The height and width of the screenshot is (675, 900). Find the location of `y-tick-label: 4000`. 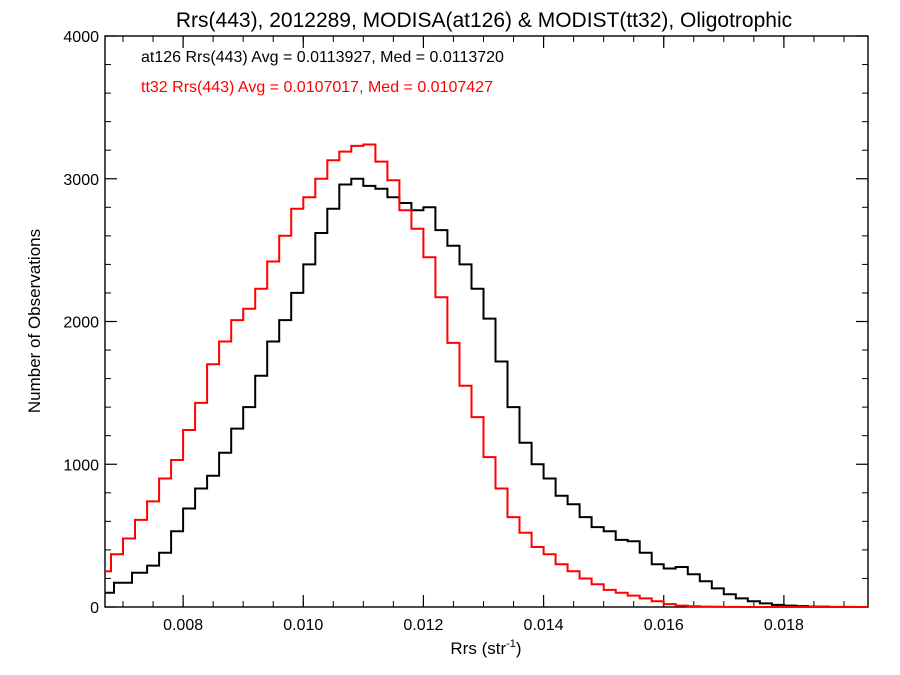

y-tick-label: 4000 is located at coordinates (81, 37).